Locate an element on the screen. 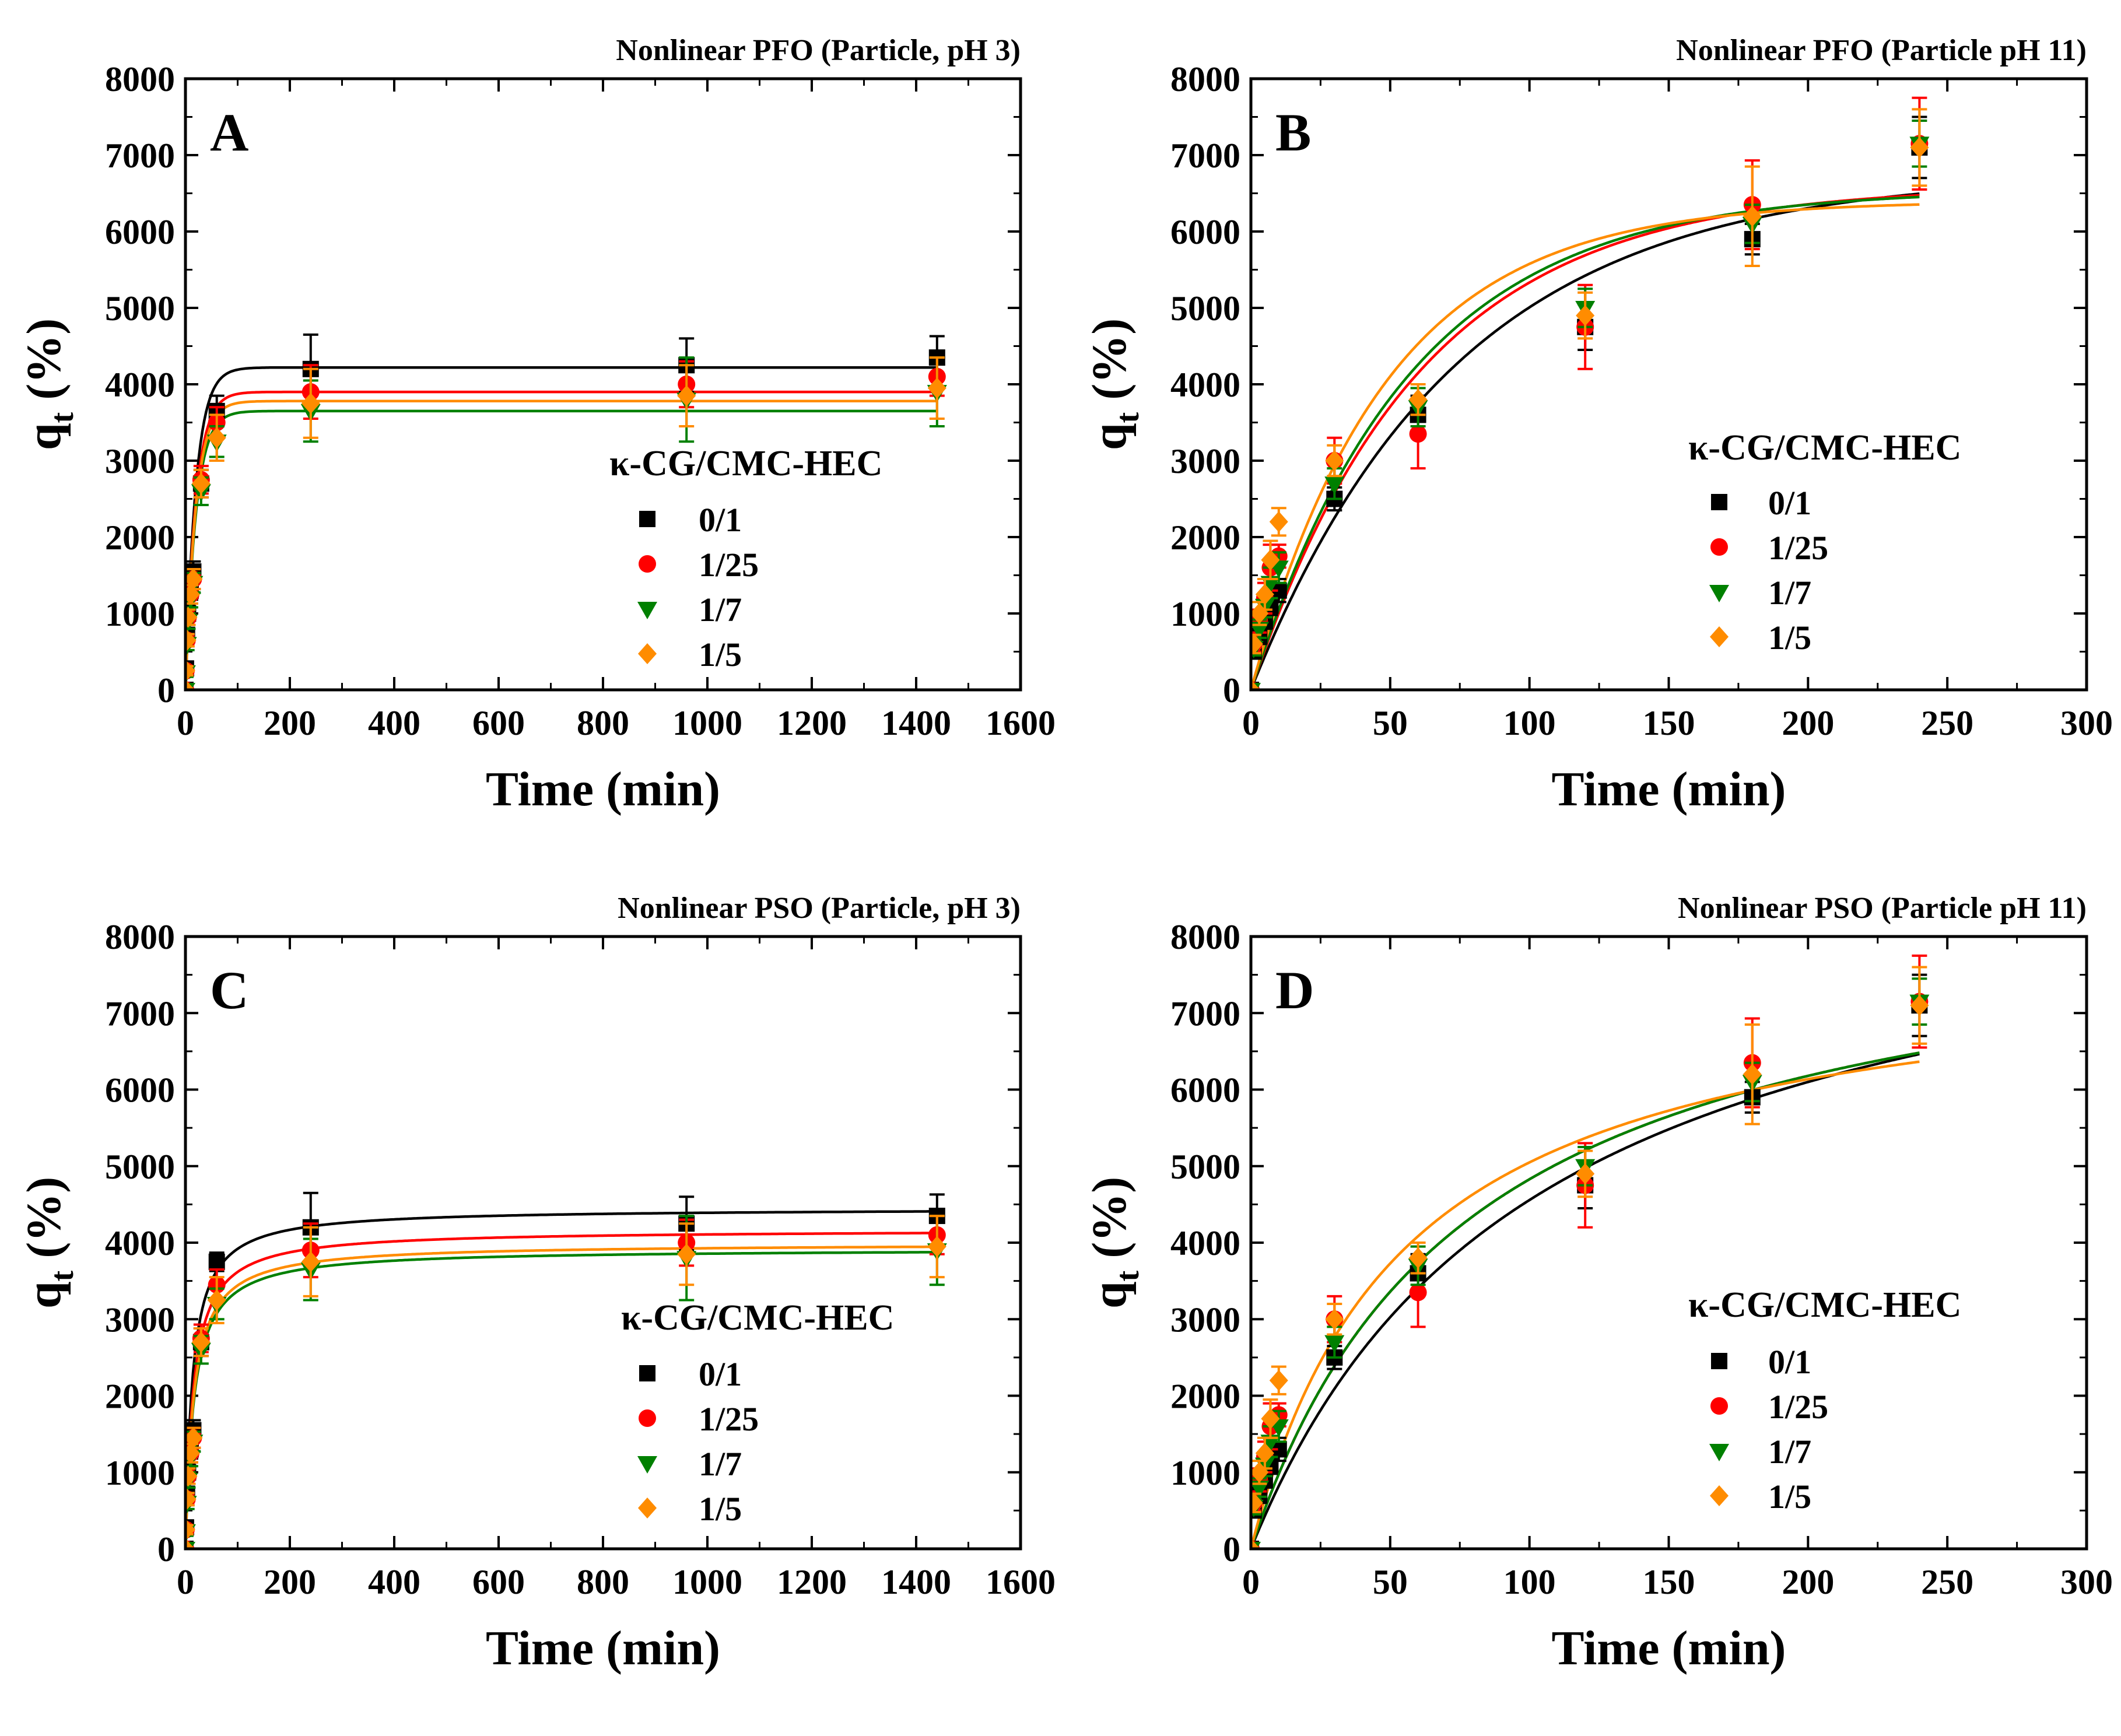 The width and height of the screenshot is (2121, 1736). y-tick-label: 1000 is located at coordinates (140, 614).